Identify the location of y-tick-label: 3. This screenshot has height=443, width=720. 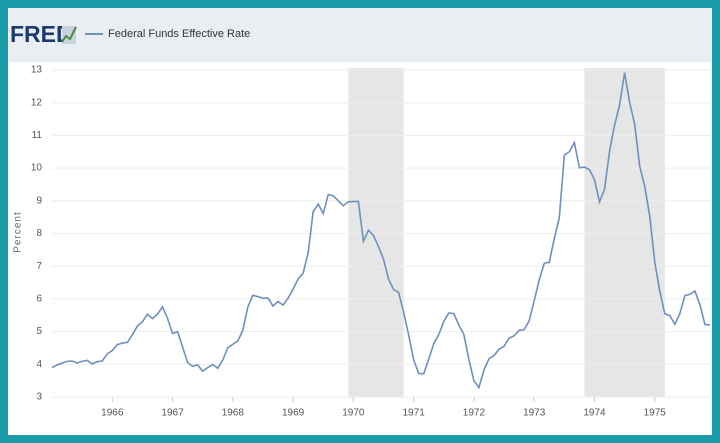
(39, 397).